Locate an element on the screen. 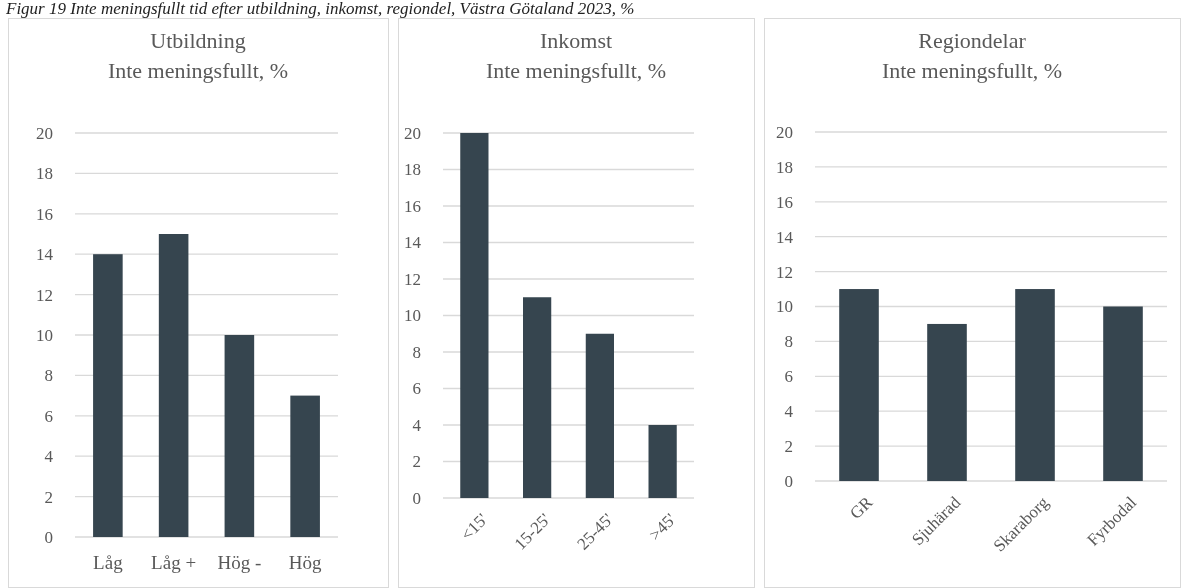 The image size is (1184, 588). x-tick-label: >45' is located at coordinates (662, 527).